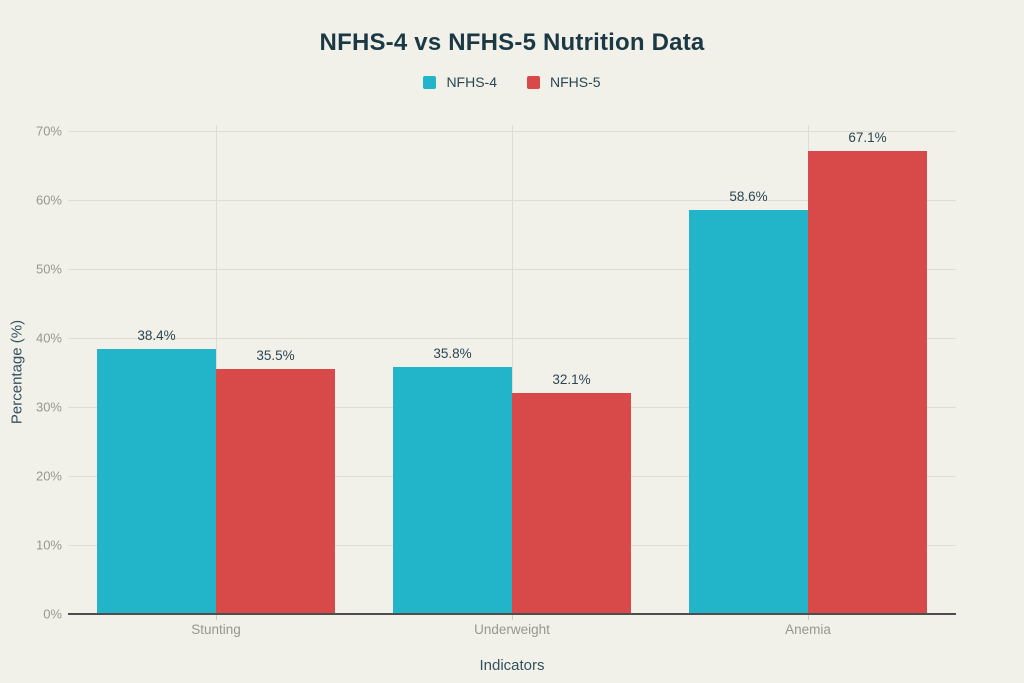 The width and height of the screenshot is (1024, 683). What do you see at coordinates (571, 379) in the screenshot?
I see `bar-value-label: 32.1%` at bounding box center [571, 379].